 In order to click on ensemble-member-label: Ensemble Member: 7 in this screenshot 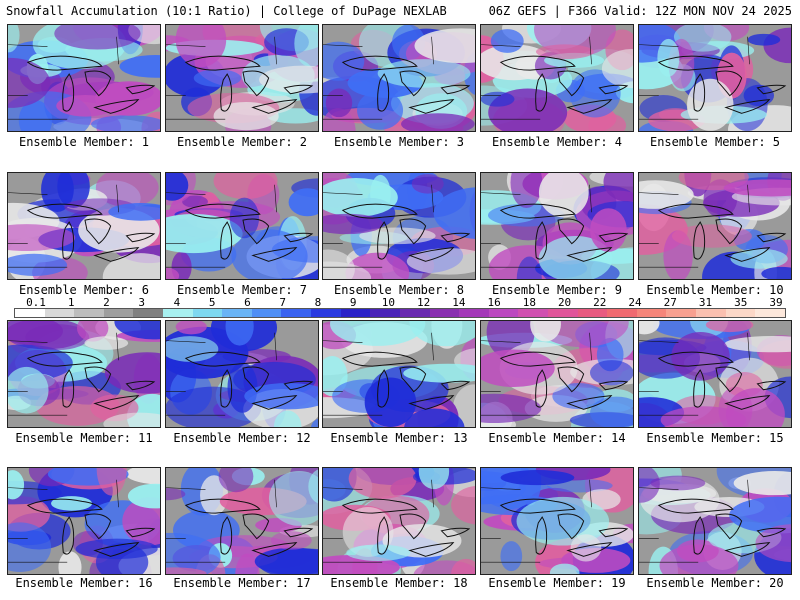, I will do `click(242, 290)`.